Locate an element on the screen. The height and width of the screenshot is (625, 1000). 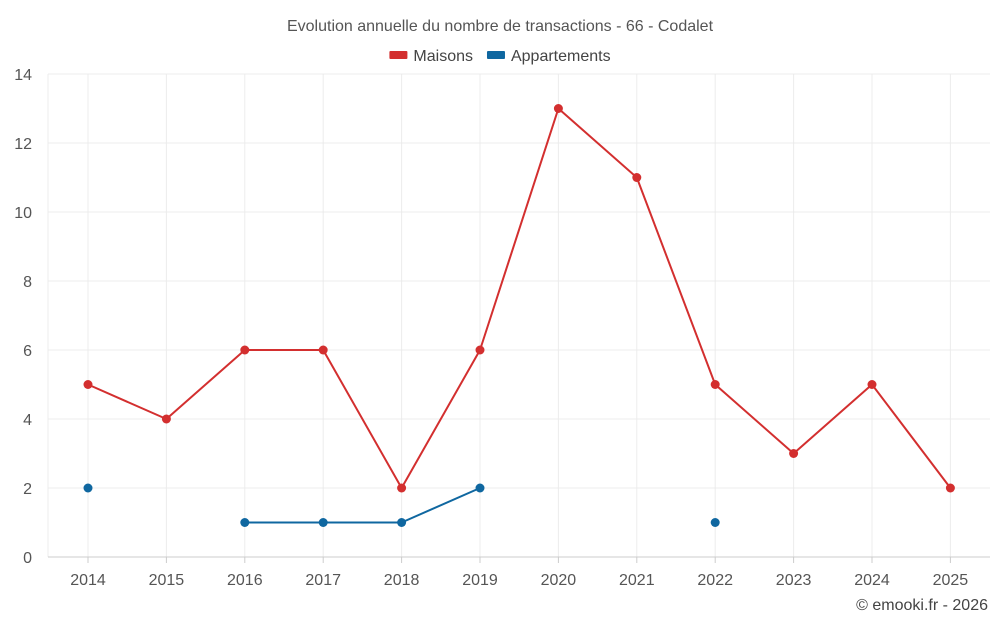
x-tick-label: 2019 is located at coordinates (480, 580).